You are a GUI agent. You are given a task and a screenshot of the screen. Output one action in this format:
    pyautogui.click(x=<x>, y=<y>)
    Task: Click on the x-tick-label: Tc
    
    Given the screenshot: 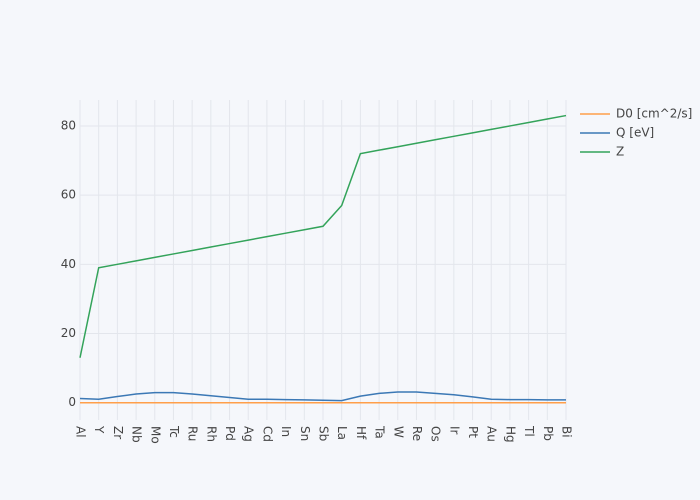 What is the action you would take?
    pyautogui.click(x=174, y=431)
    